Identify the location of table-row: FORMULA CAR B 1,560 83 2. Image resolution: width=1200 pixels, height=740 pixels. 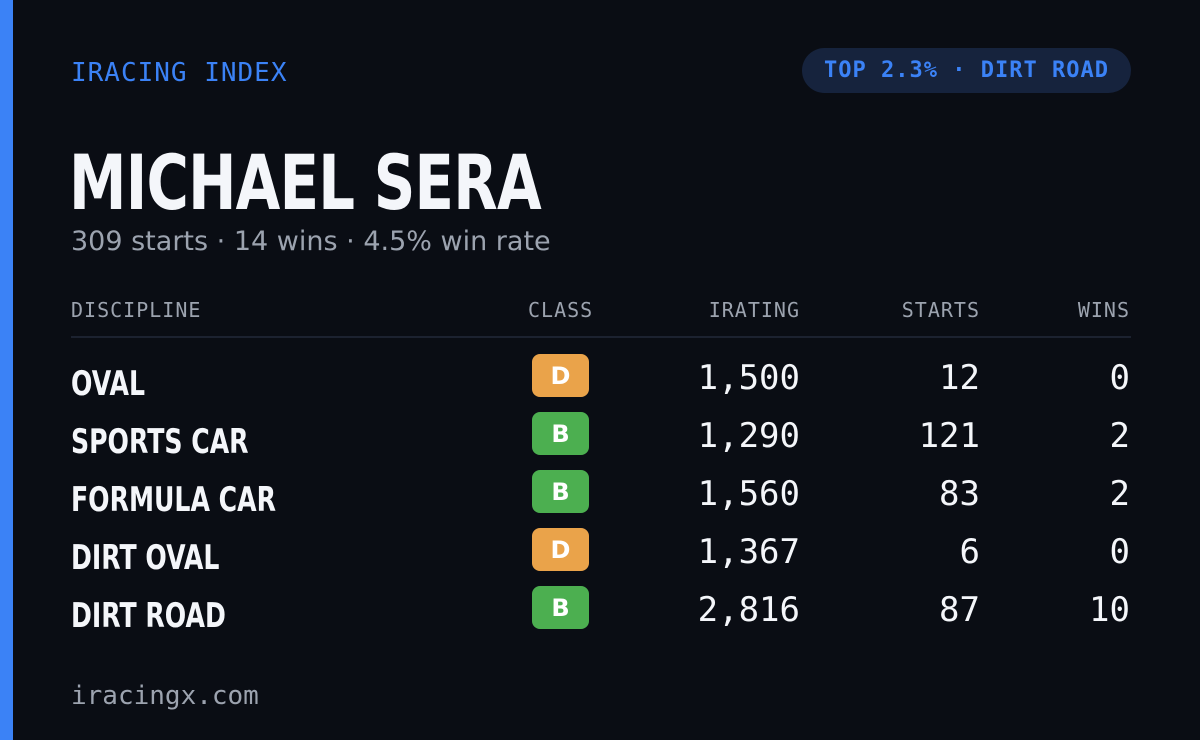
(601, 499).